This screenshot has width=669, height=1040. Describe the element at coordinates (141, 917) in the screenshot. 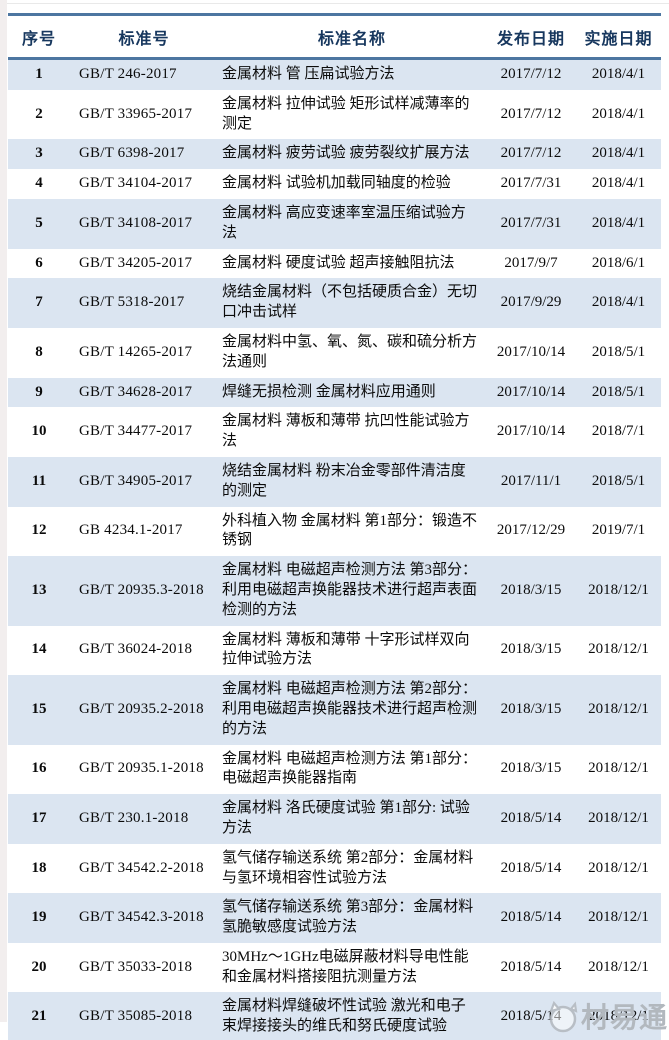

I see `cell-standard-no: GB/T 34542.3-2018` at that location.